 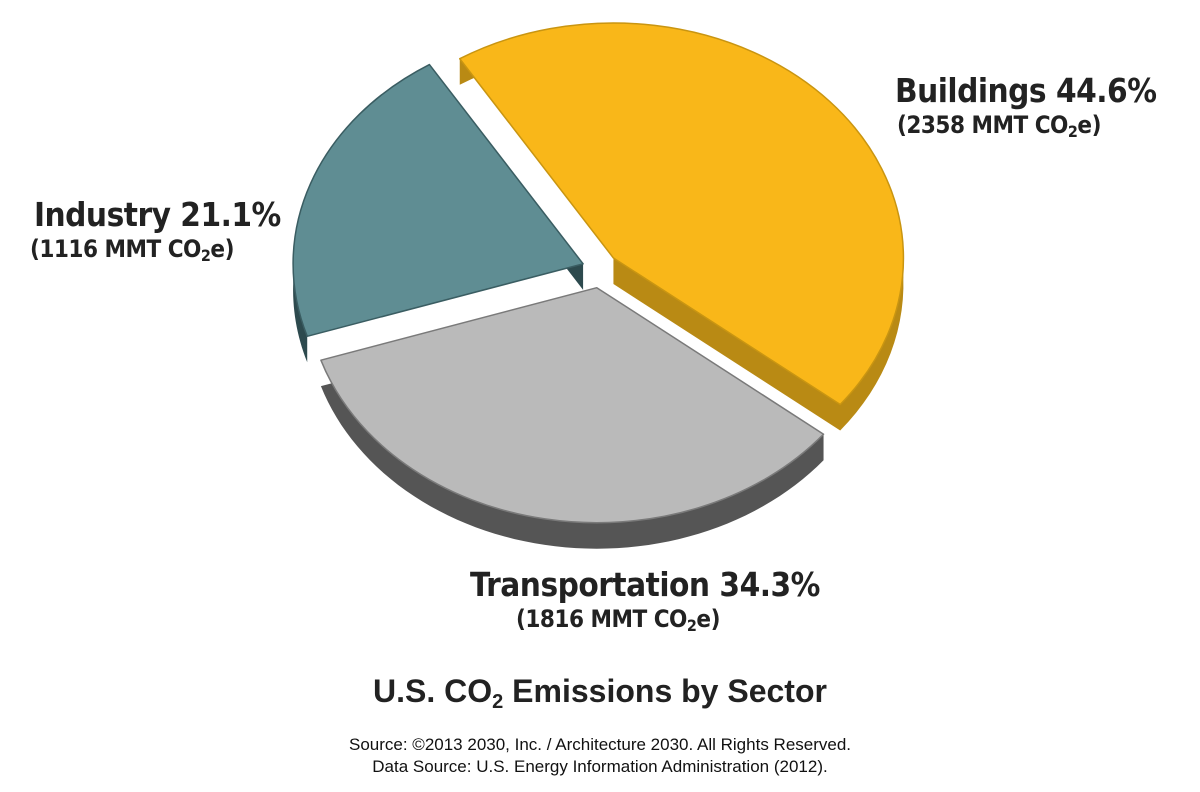 What do you see at coordinates (1026, 106) in the screenshot?
I see `slice-label-buildings: Buildings 44.6% (2358 MMT CO2e)` at bounding box center [1026, 106].